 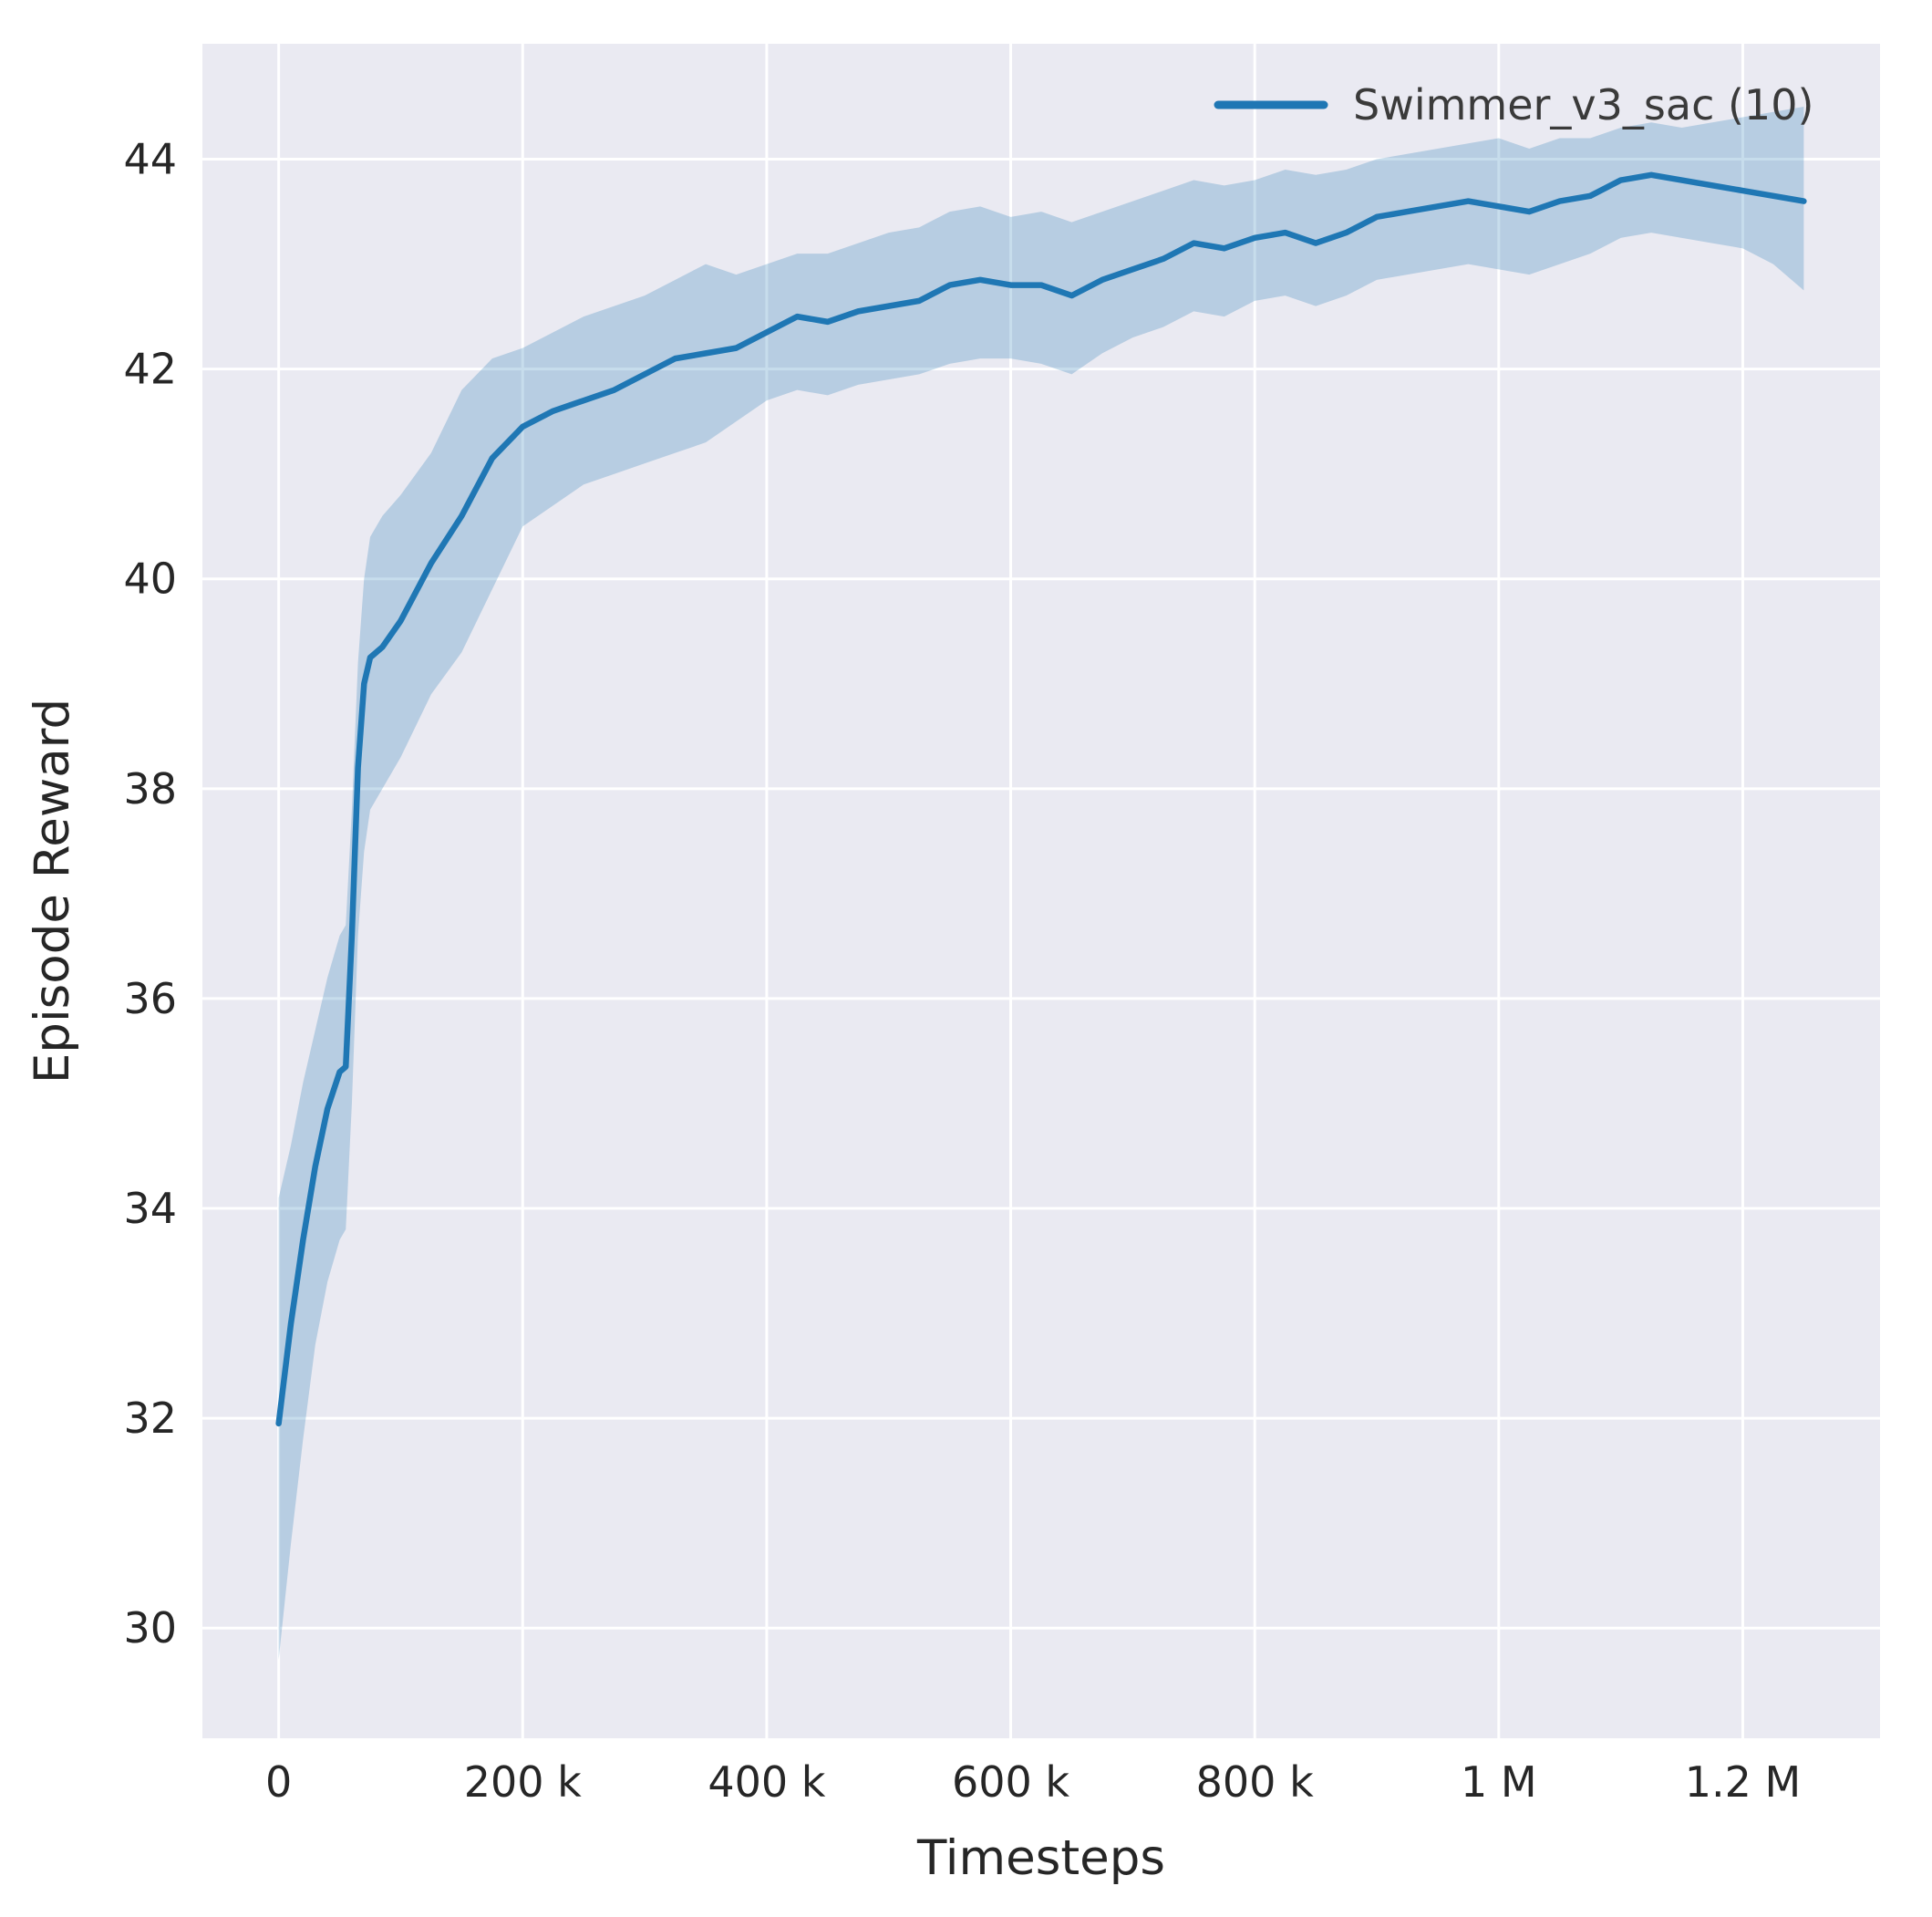 What do you see at coordinates (1255, 1782) in the screenshot?
I see `x-tick-label: 800 k` at bounding box center [1255, 1782].